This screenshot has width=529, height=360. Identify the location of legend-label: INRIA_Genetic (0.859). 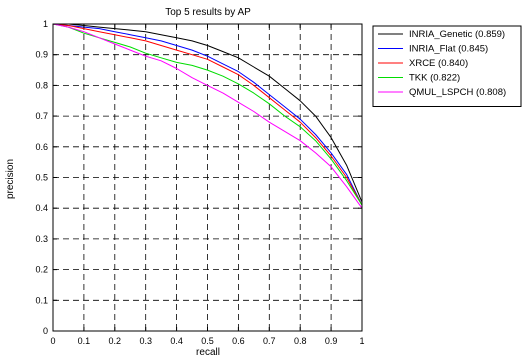
(457, 34).